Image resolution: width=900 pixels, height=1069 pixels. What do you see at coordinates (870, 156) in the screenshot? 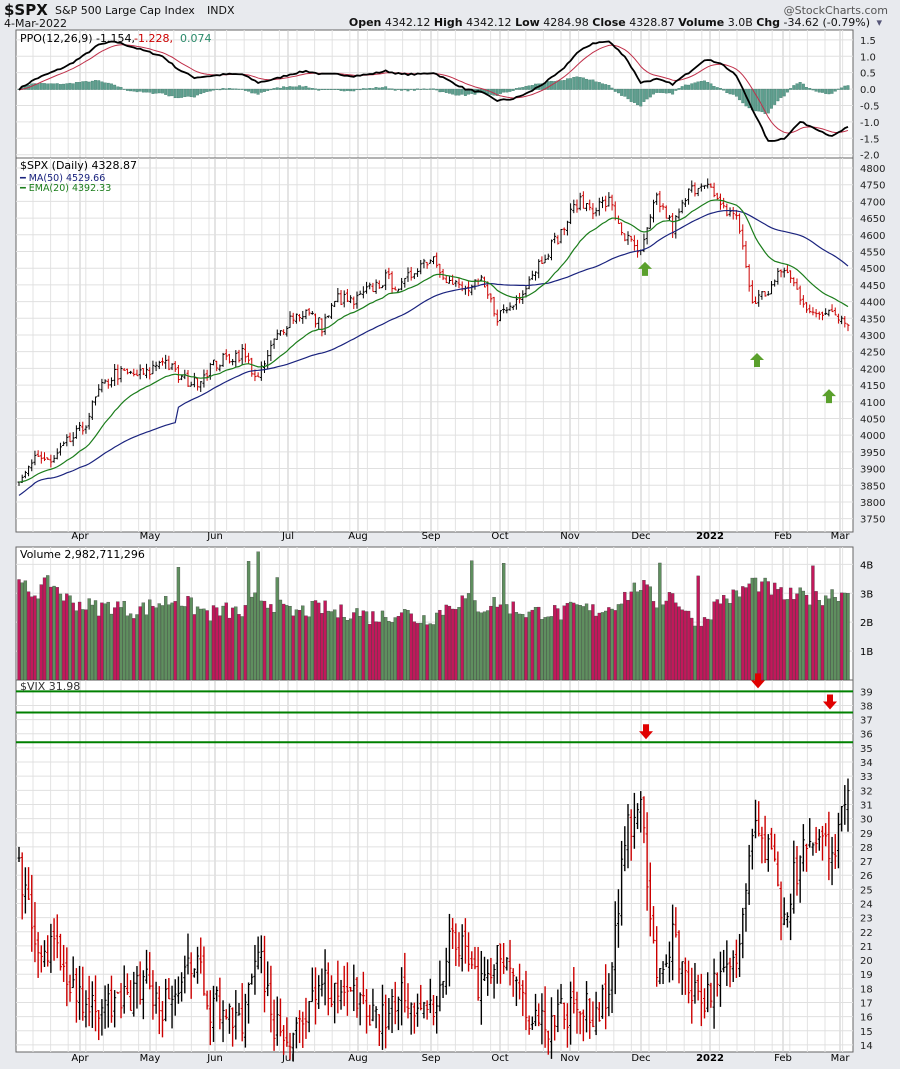
I see `y-tick-label: -2.0` at bounding box center [870, 156].